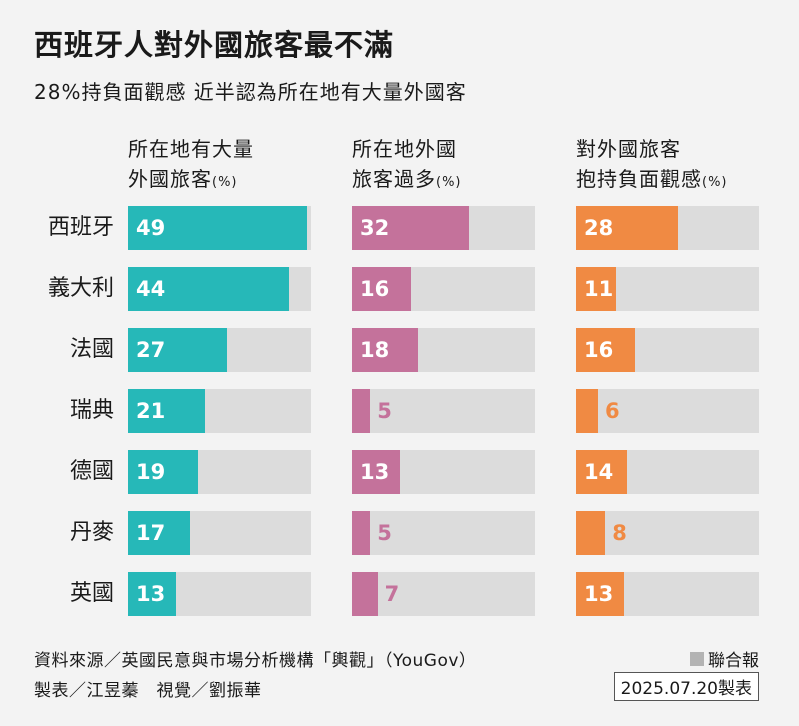  What do you see at coordinates (151, 533) in the screenshot?
I see `data-label: 17` at bounding box center [151, 533].